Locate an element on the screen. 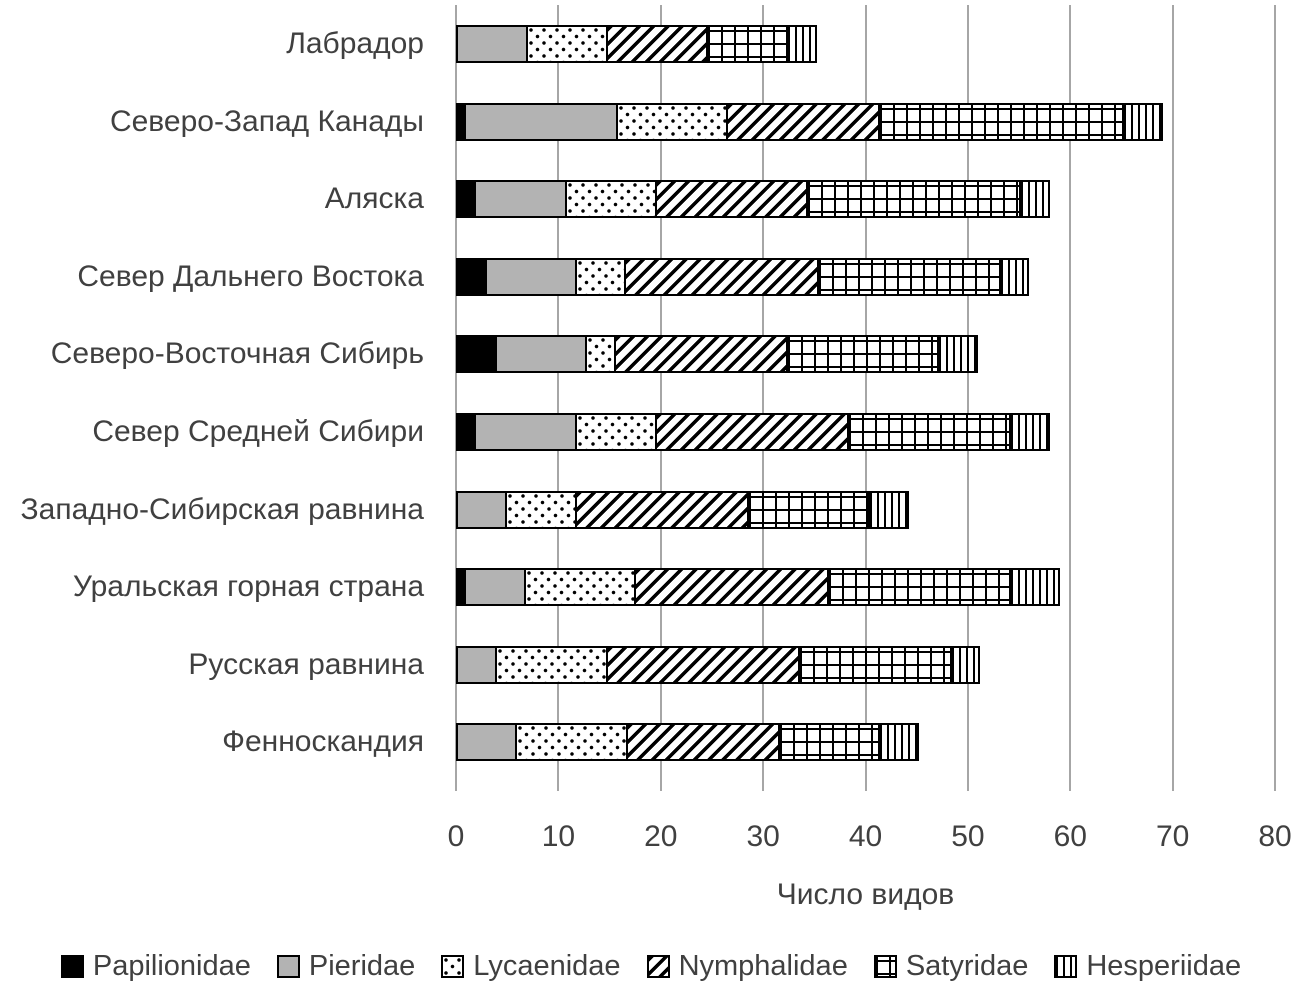 The width and height of the screenshot is (1302, 1001). lycaenidae-swatch-icon is located at coordinates (453, 966).